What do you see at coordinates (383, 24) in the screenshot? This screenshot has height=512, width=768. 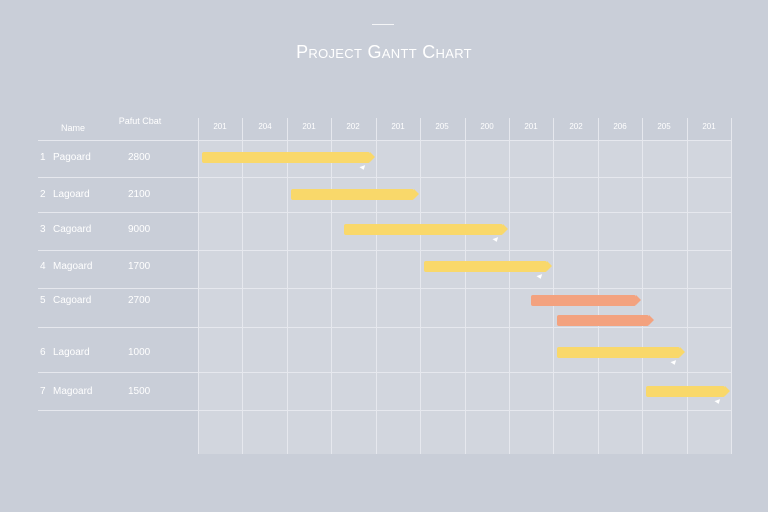 I see `title-rule` at bounding box center [383, 24].